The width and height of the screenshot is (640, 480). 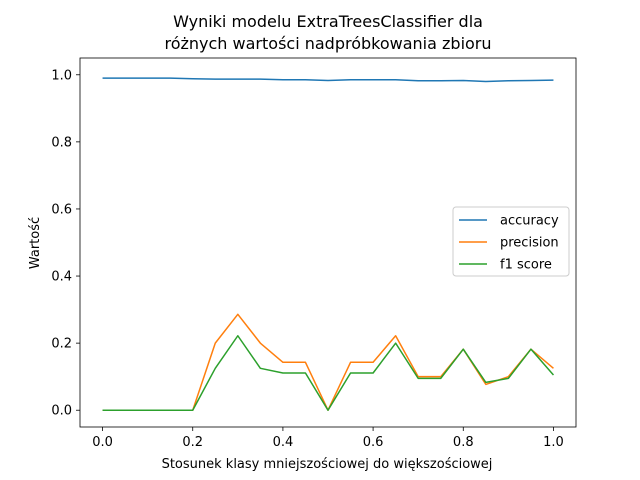 What do you see at coordinates (327, 43) in the screenshot?
I see `chart-title-line-2: różnych wartości nadpróbkowania zbioru` at bounding box center [327, 43].